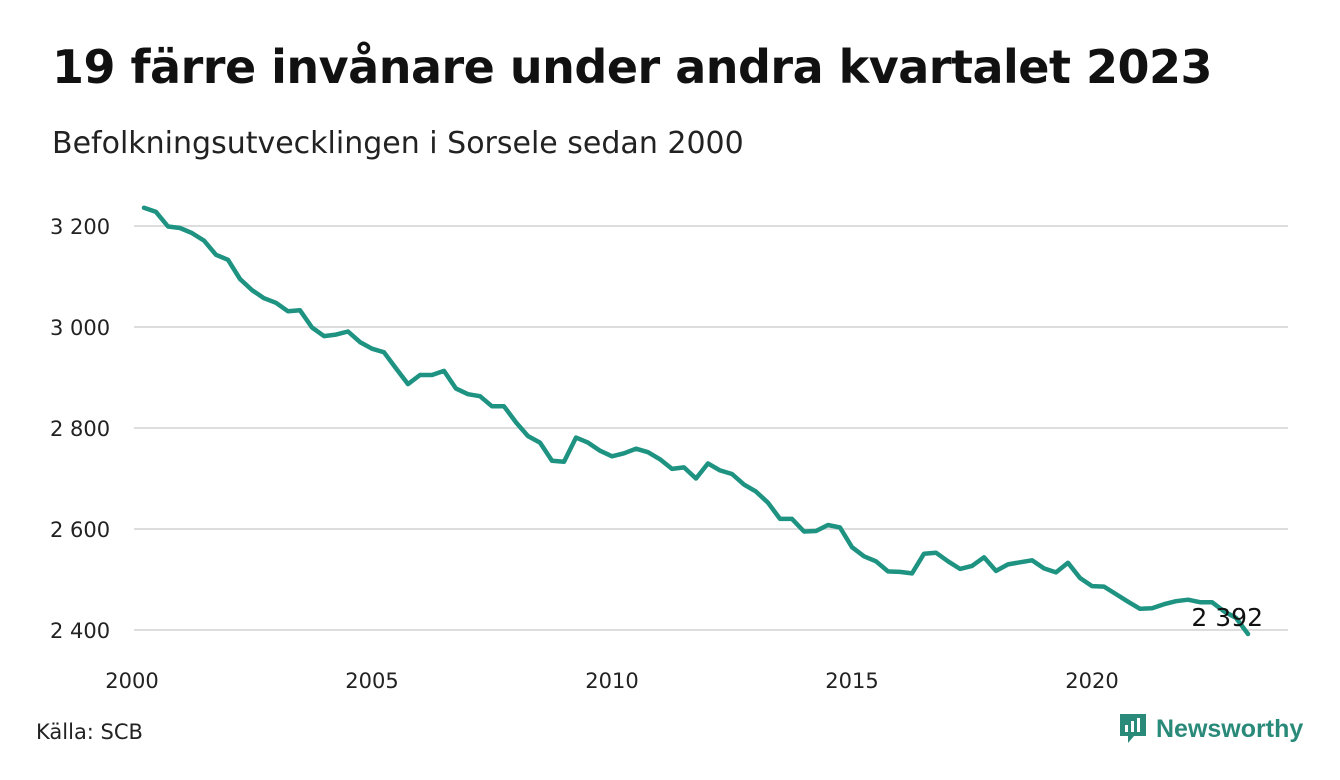  What do you see at coordinates (1227, 617) in the screenshot?
I see `end-value-label: 2 392` at bounding box center [1227, 617].